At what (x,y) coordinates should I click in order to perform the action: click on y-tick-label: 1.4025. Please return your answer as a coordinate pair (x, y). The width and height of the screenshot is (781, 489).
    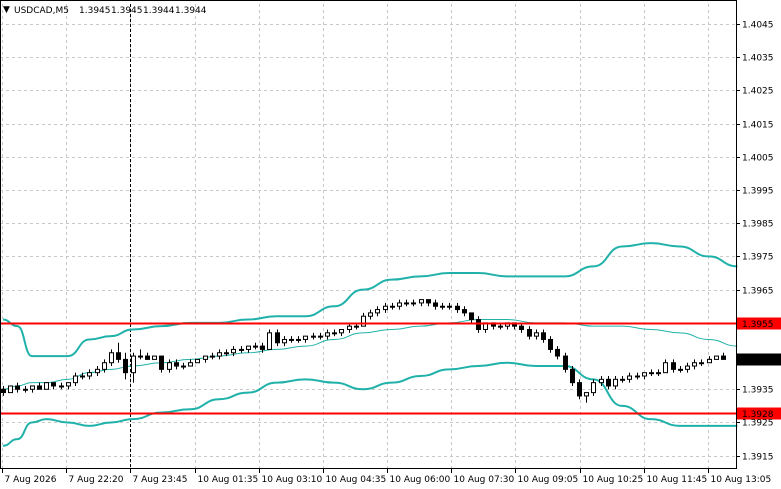
    Looking at the image, I should click on (758, 92).